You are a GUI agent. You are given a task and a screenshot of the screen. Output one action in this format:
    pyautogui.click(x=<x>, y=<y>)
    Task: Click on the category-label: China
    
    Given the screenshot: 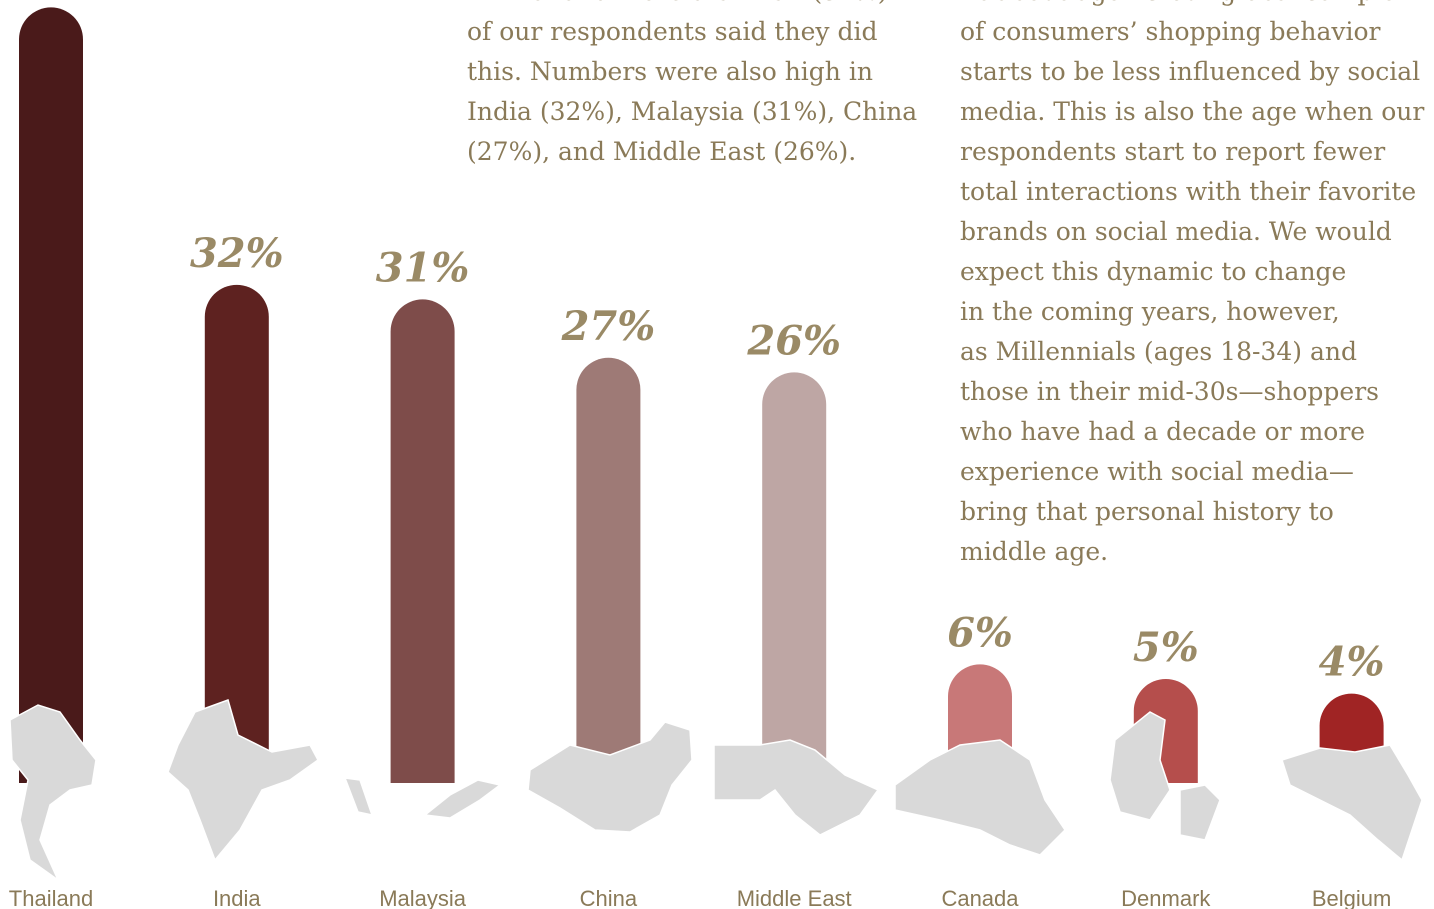 What is the action you would take?
    pyautogui.click(x=609, y=897)
    